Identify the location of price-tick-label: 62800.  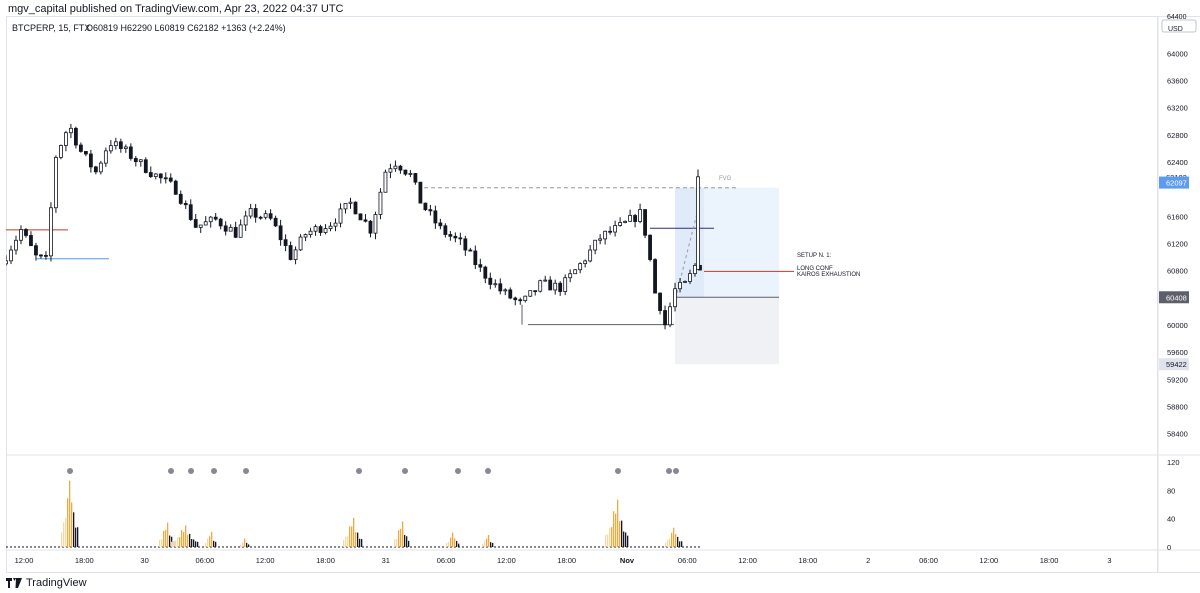
(1177, 135).